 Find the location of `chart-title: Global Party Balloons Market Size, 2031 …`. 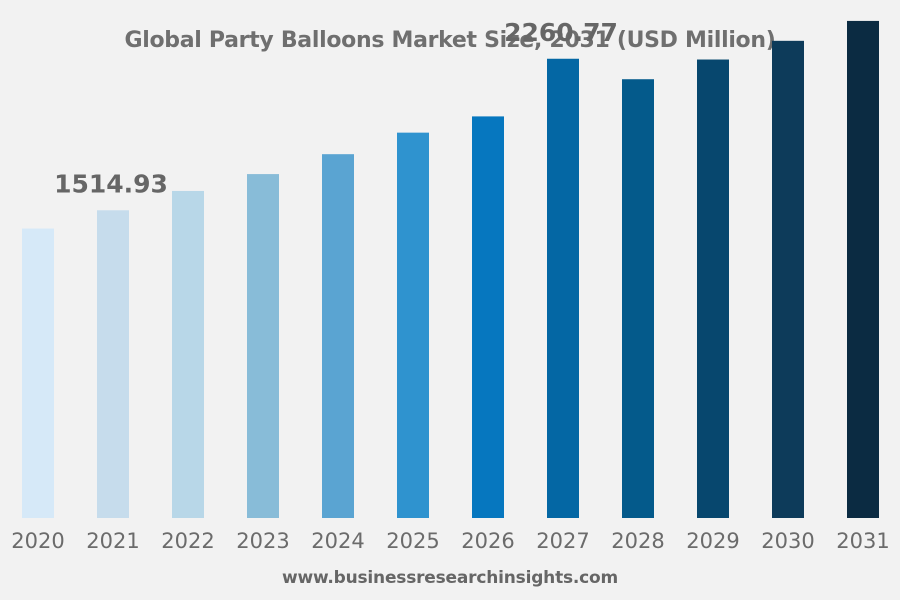

chart-title: Global Party Balloons Market Size, 2031 … is located at coordinates (450, 40).